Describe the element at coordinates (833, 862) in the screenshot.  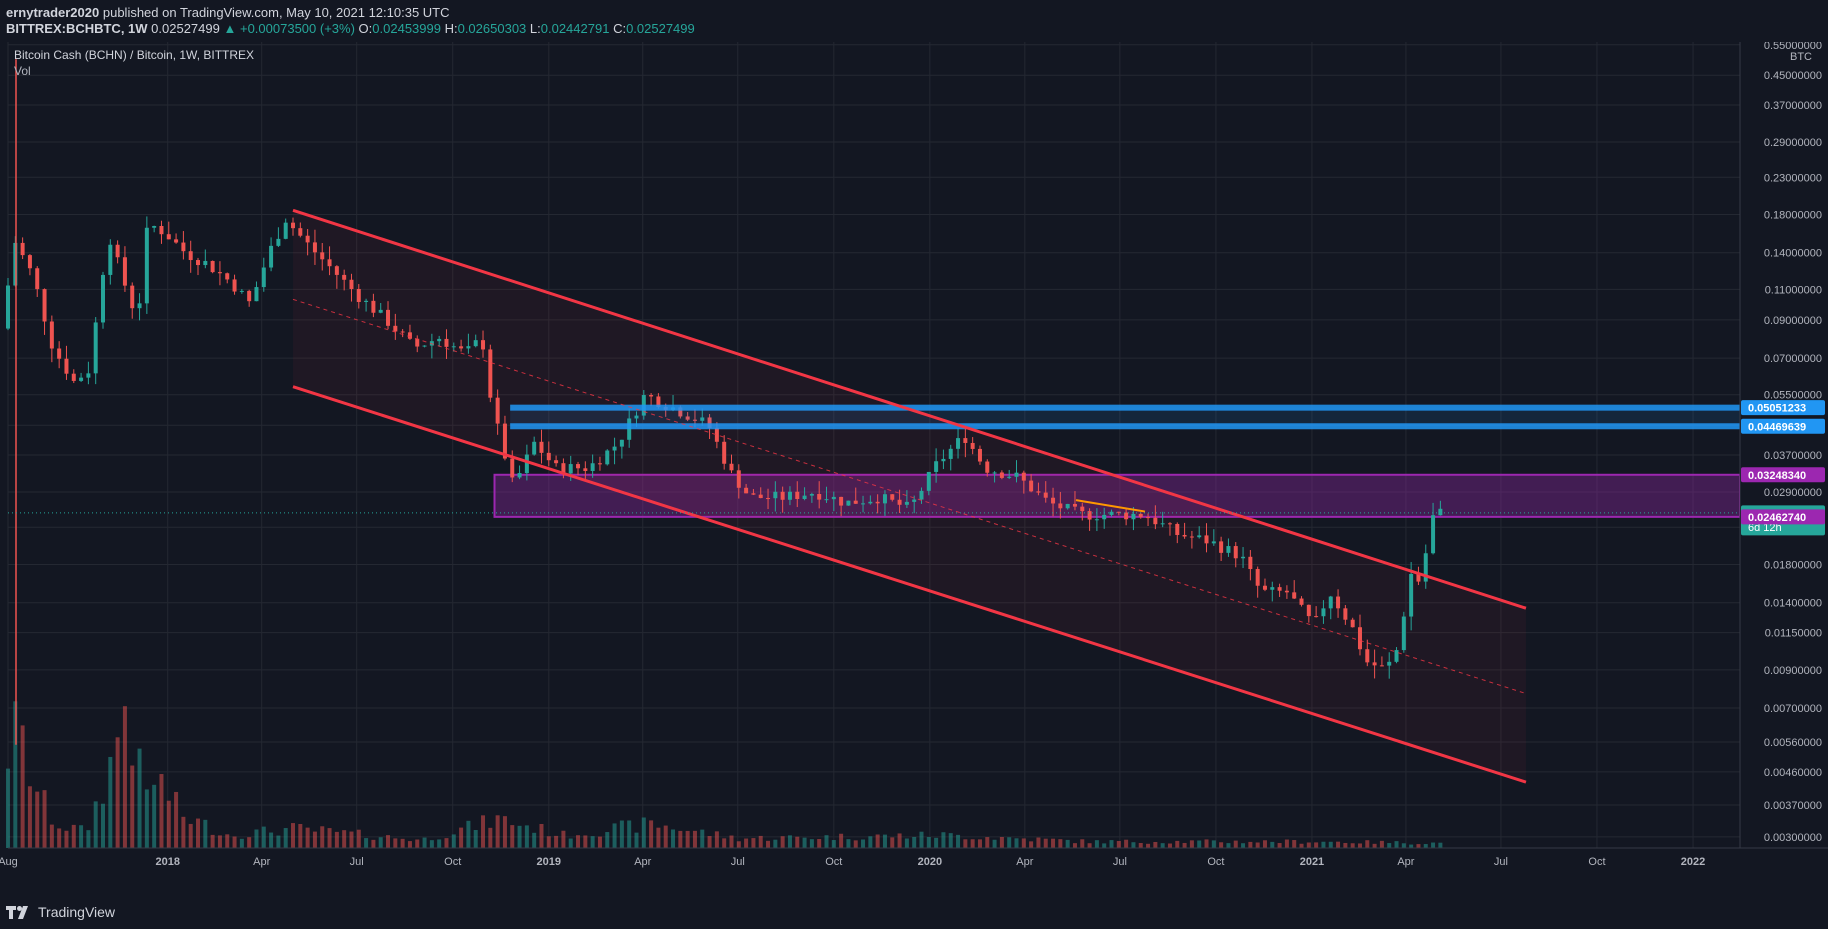
I see `time-tick-label: Oct` at that location.